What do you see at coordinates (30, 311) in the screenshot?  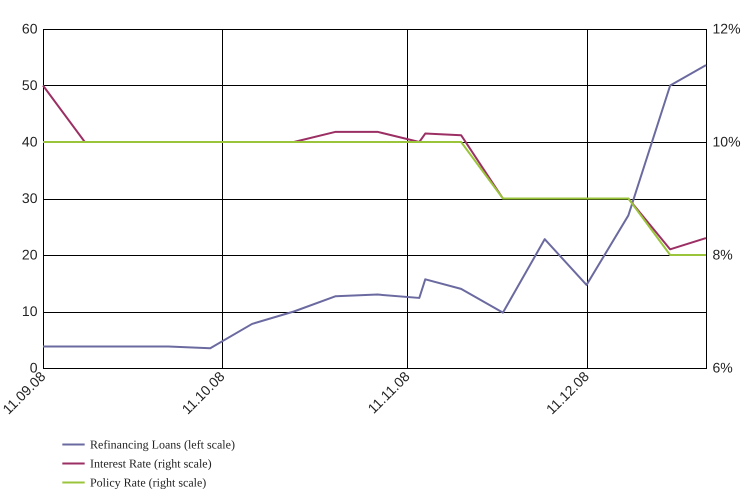 I see `y-tick-label: 10` at bounding box center [30, 311].